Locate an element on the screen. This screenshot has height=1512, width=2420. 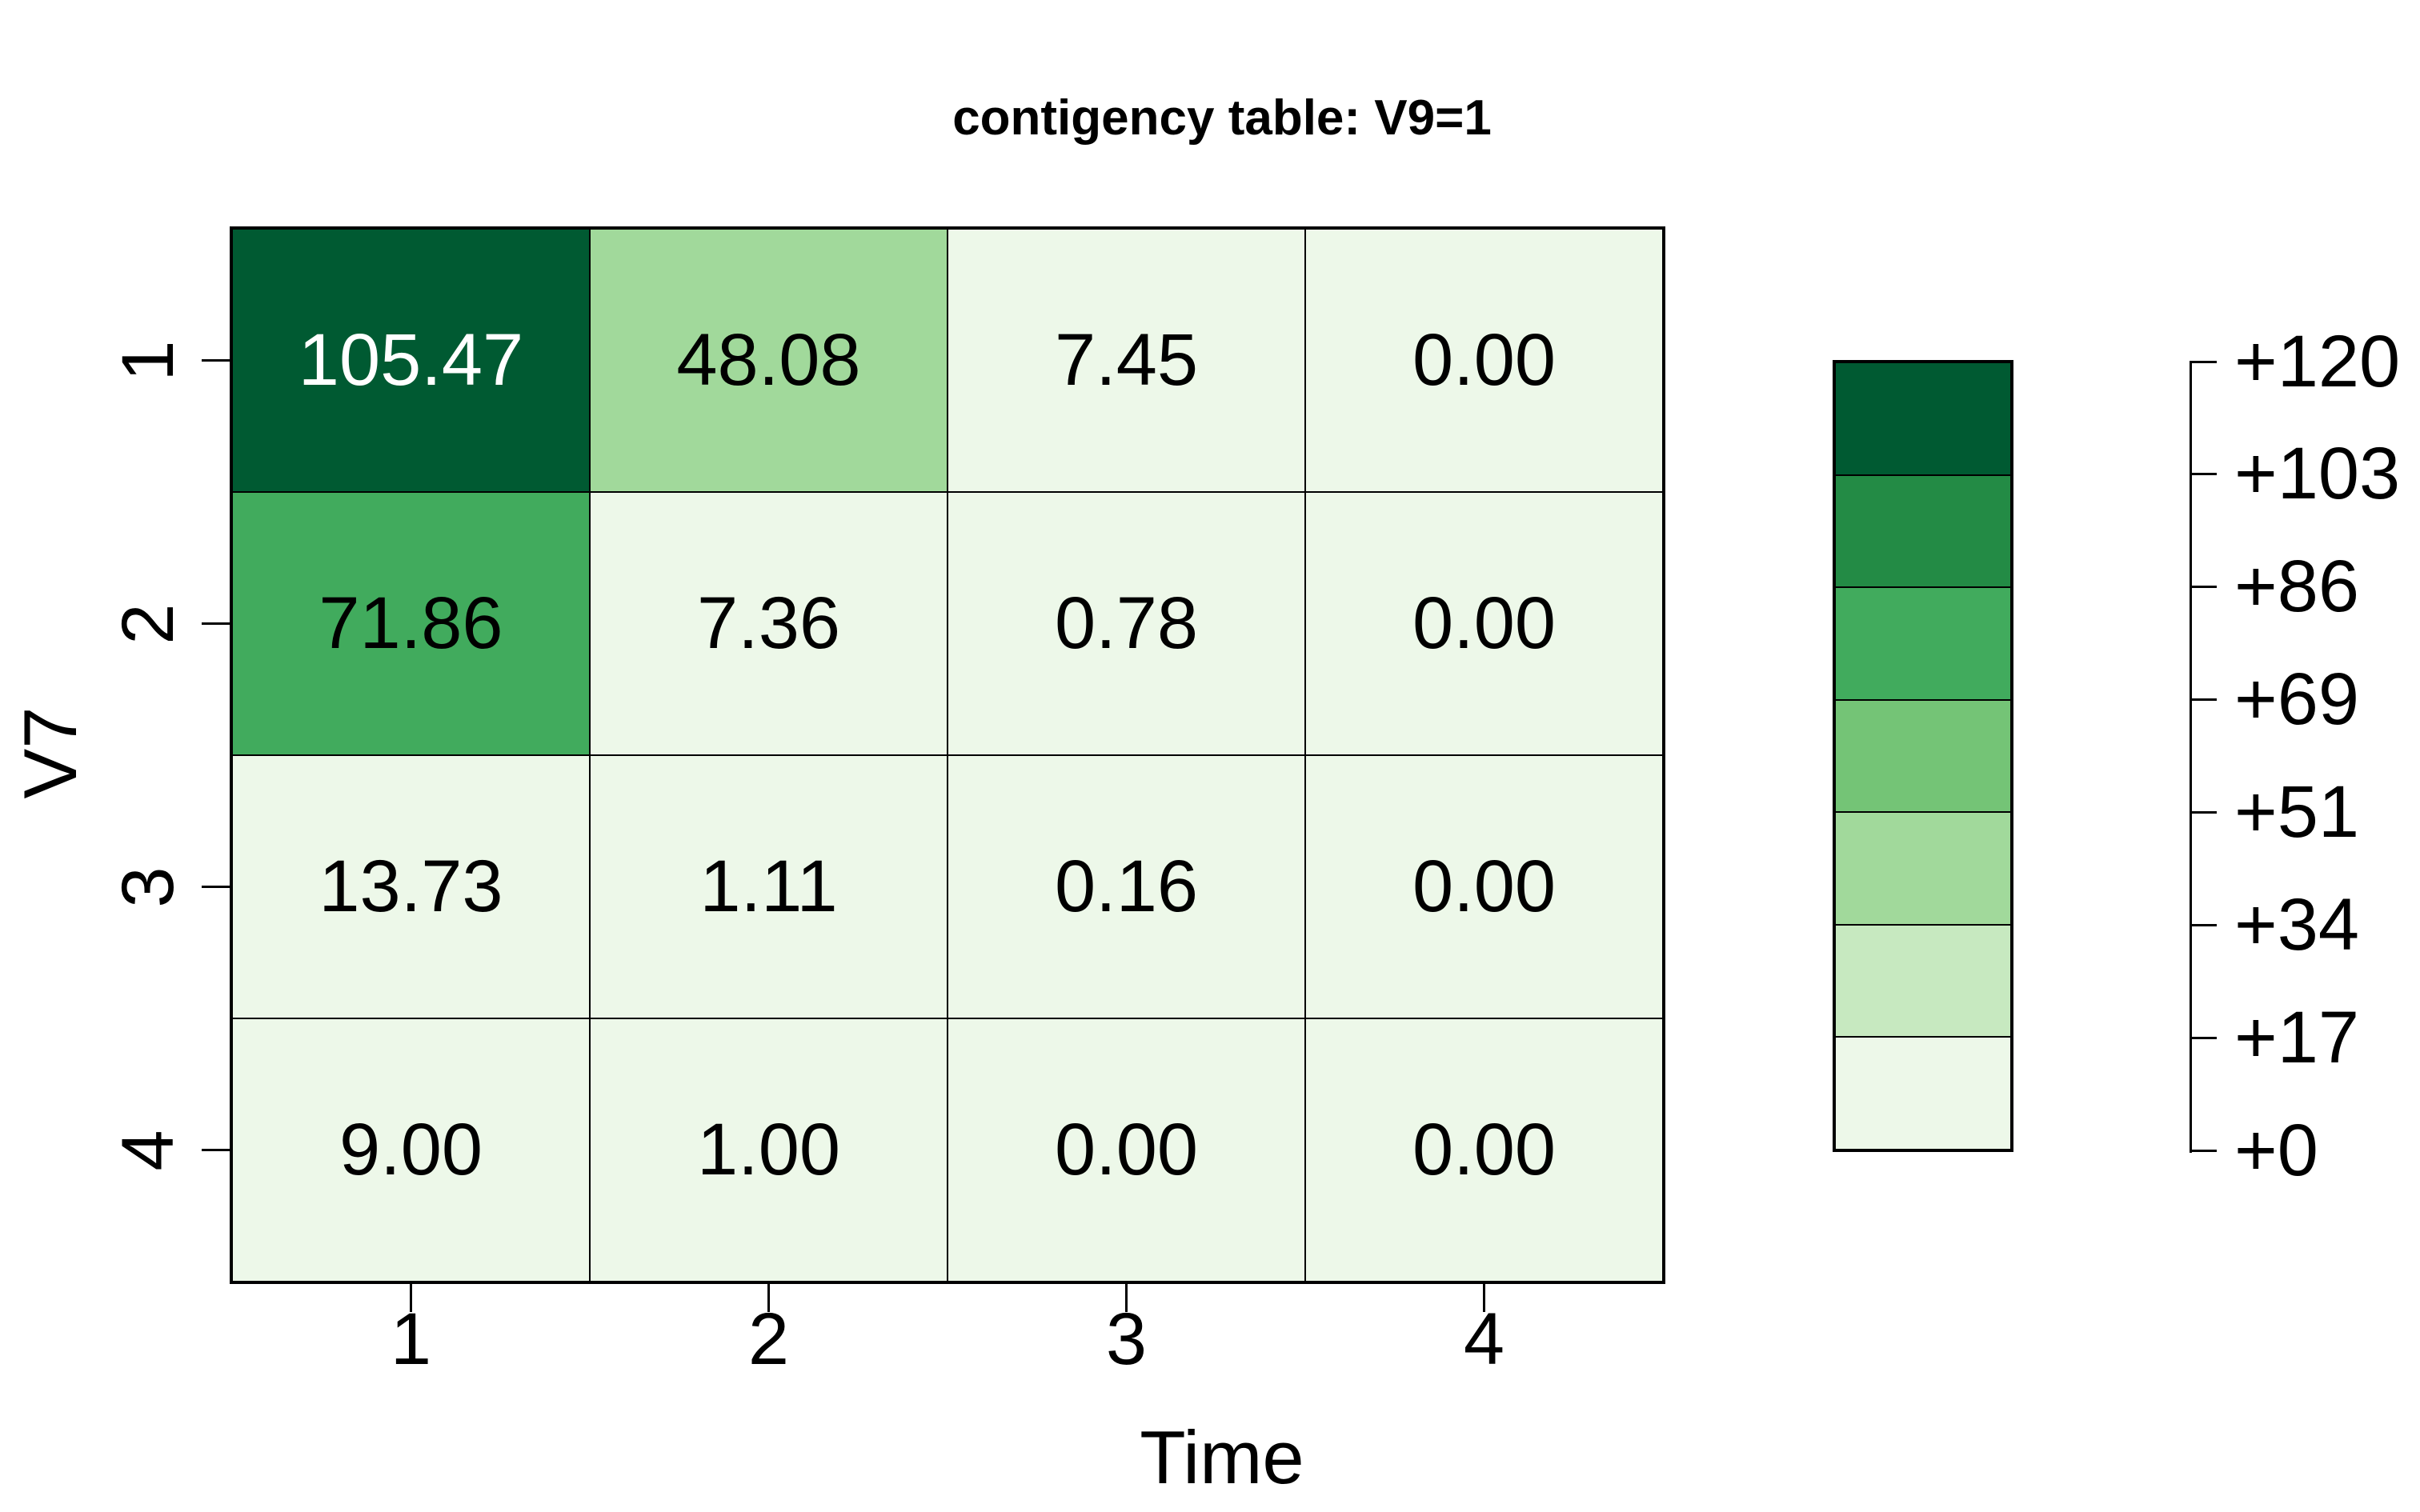
legend-tick-label: +34 is located at coordinates (2297, 924).